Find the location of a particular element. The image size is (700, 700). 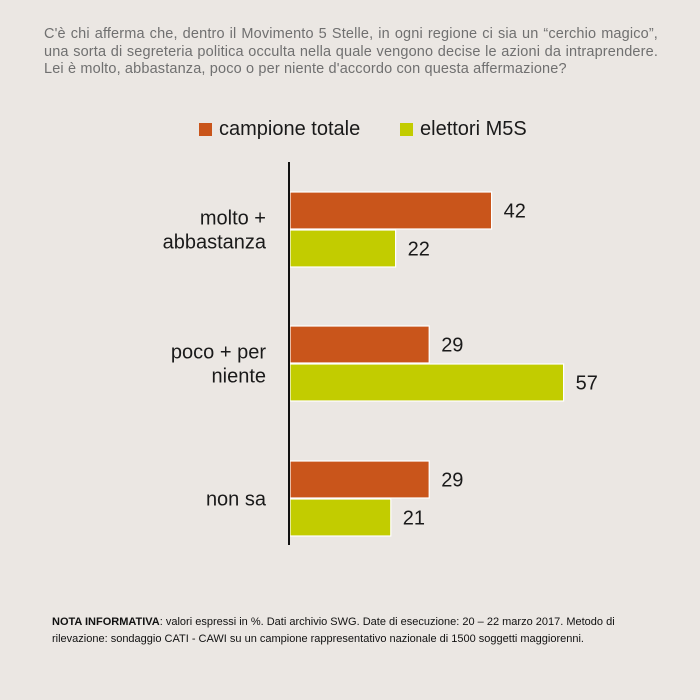

legend-swatch-campione-totale is located at coordinates (205, 129).